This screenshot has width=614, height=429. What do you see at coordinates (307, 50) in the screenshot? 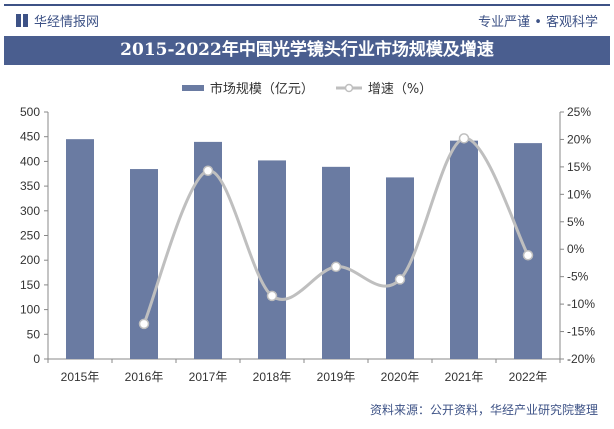
I see `chart-title: 2015-2022年中国光学镜头行业市场规模及增速` at bounding box center [307, 50].